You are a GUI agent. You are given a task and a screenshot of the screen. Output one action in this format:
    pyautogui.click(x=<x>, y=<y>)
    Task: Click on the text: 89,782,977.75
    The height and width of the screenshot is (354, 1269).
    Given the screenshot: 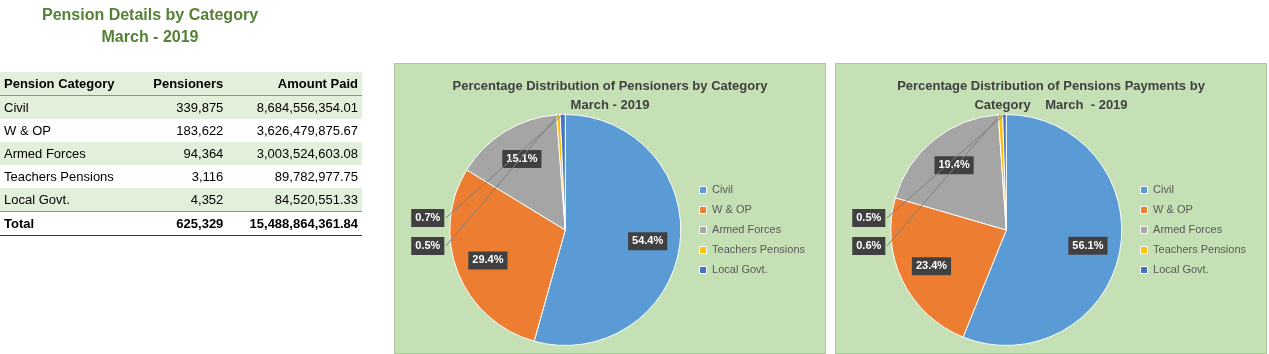 What is the action you would take?
    pyautogui.click(x=316, y=177)
    